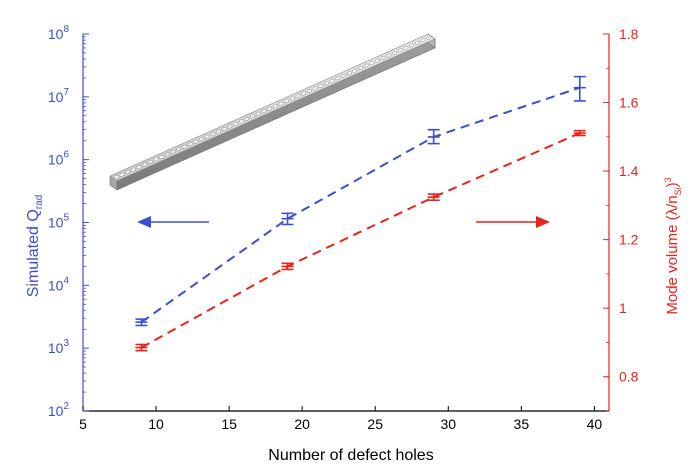  I want to click on left-y-tick-label: 10⁴, so click(59, 284).